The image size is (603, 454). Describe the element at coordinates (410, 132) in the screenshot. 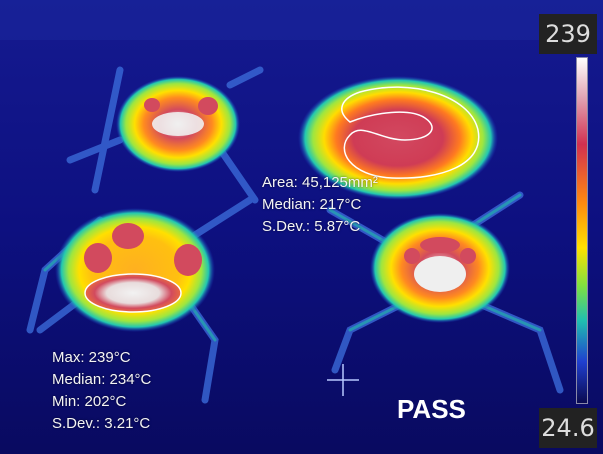

I see `roi-outline-top-right` at that location.